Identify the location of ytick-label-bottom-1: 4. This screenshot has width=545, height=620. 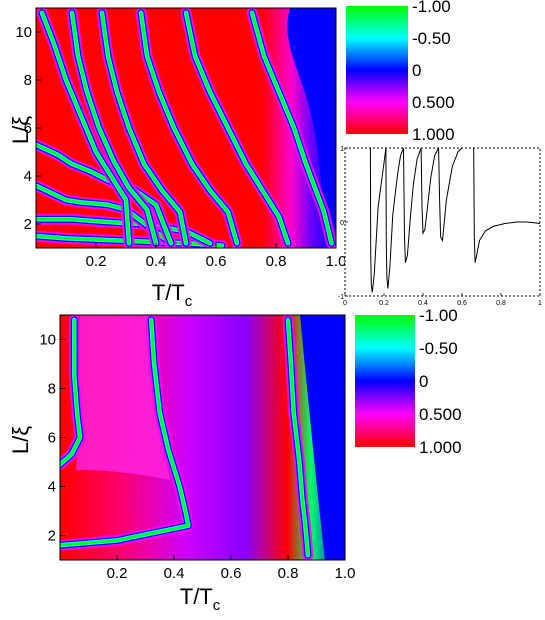
(52, 487).